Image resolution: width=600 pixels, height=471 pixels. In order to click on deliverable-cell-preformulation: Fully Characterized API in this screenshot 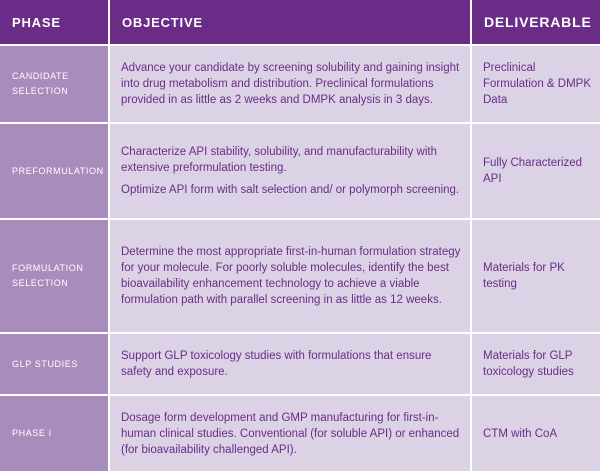, I will do `click(536, 172)`.